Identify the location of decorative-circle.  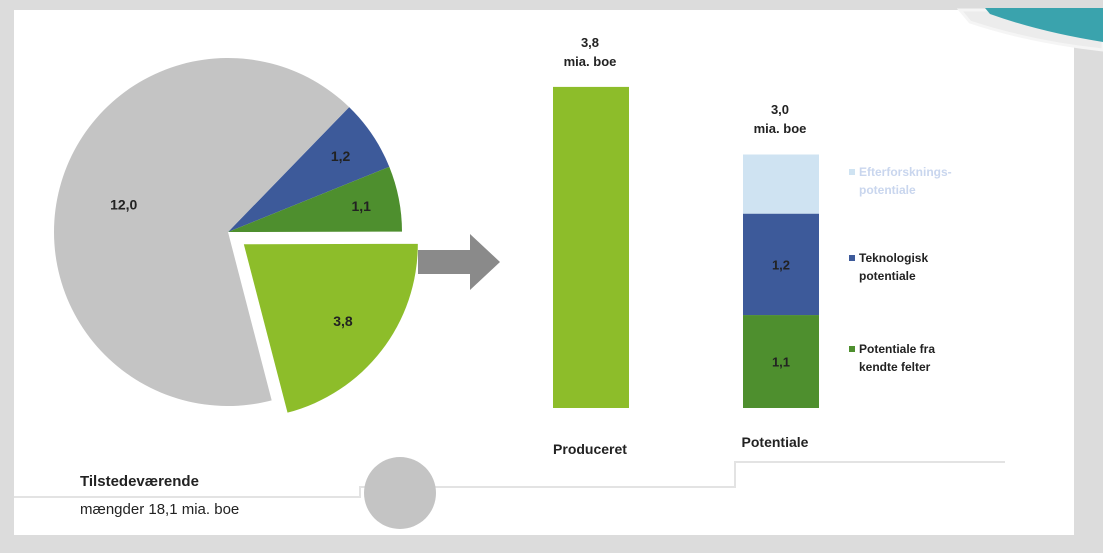
(400, 493).